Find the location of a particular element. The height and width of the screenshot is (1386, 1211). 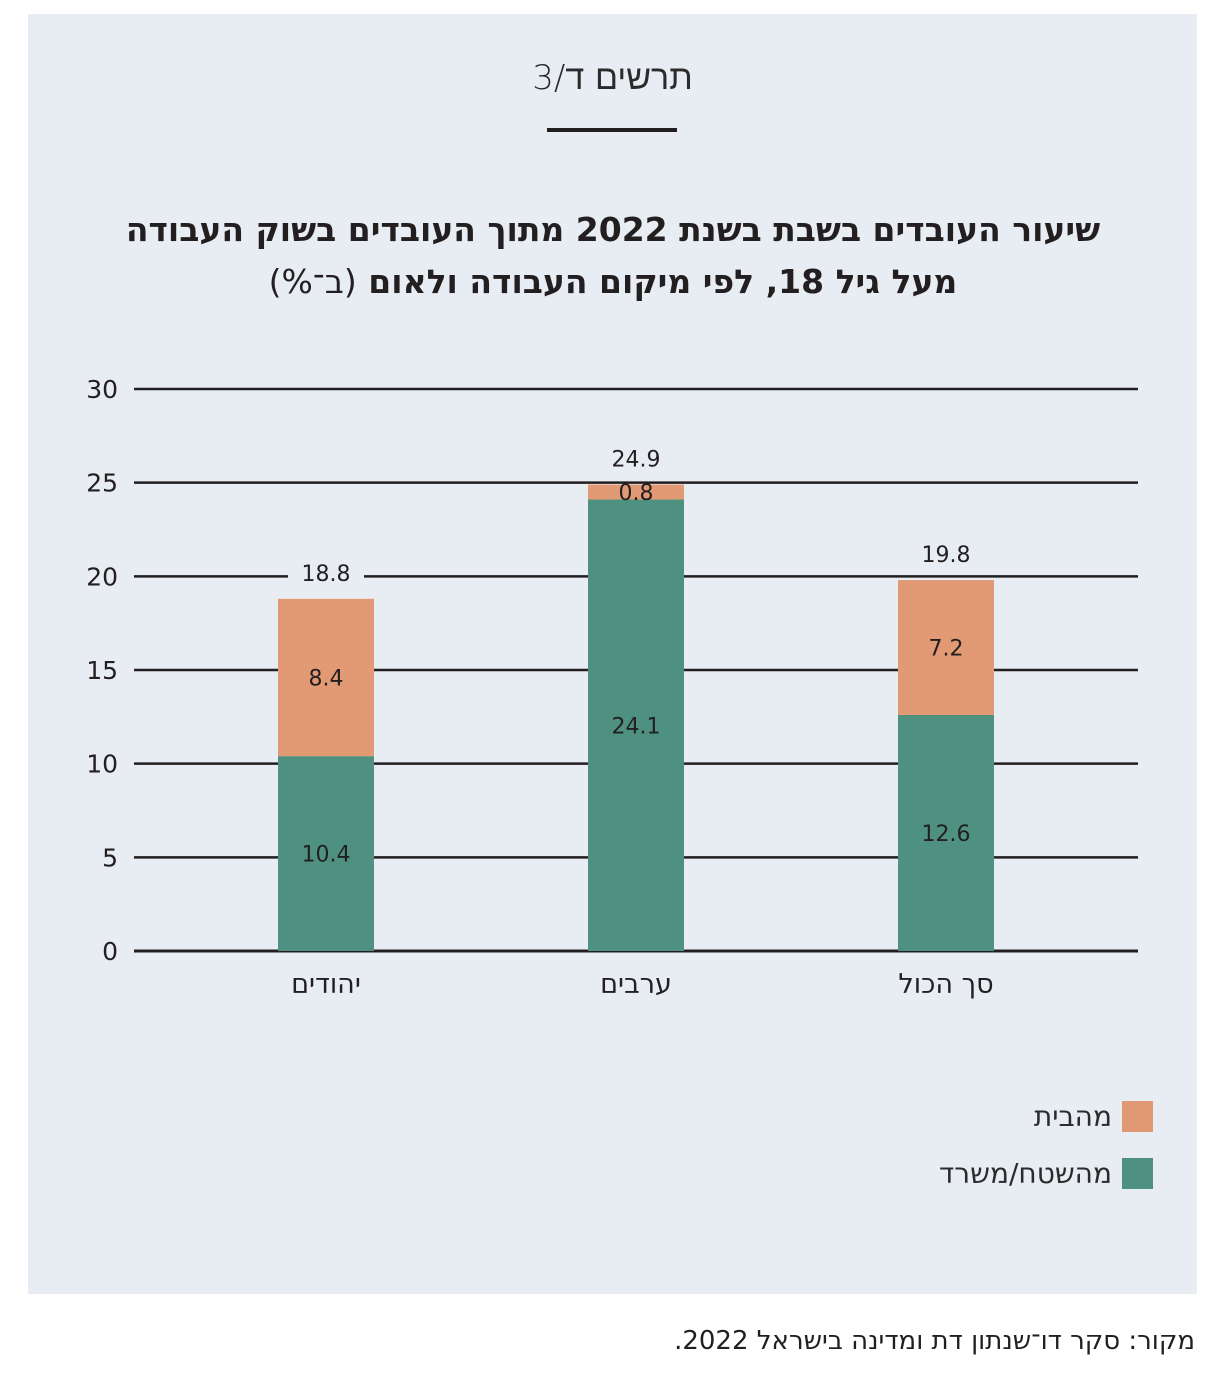

title-text: מעל גיל 18, לפי מיקום העבודה ולאום is located at coordinates (663, 281).